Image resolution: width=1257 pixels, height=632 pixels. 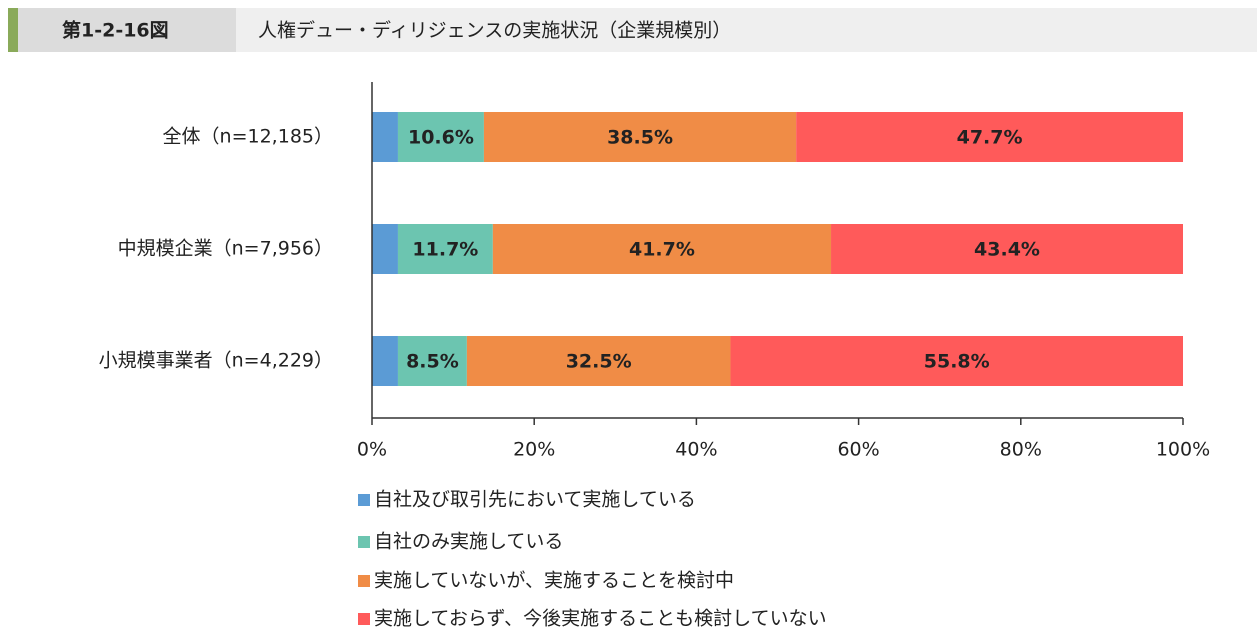 I want to click on category-label: 中規模企業（n=7,956）, so click(x=225, y=249).